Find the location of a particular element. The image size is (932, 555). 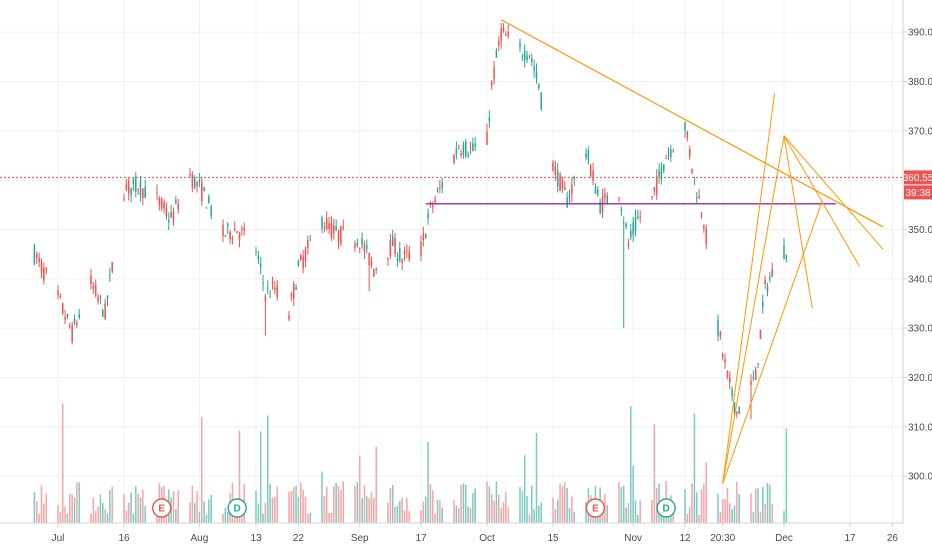

current-price-tag is located at coordinates (918, 177).